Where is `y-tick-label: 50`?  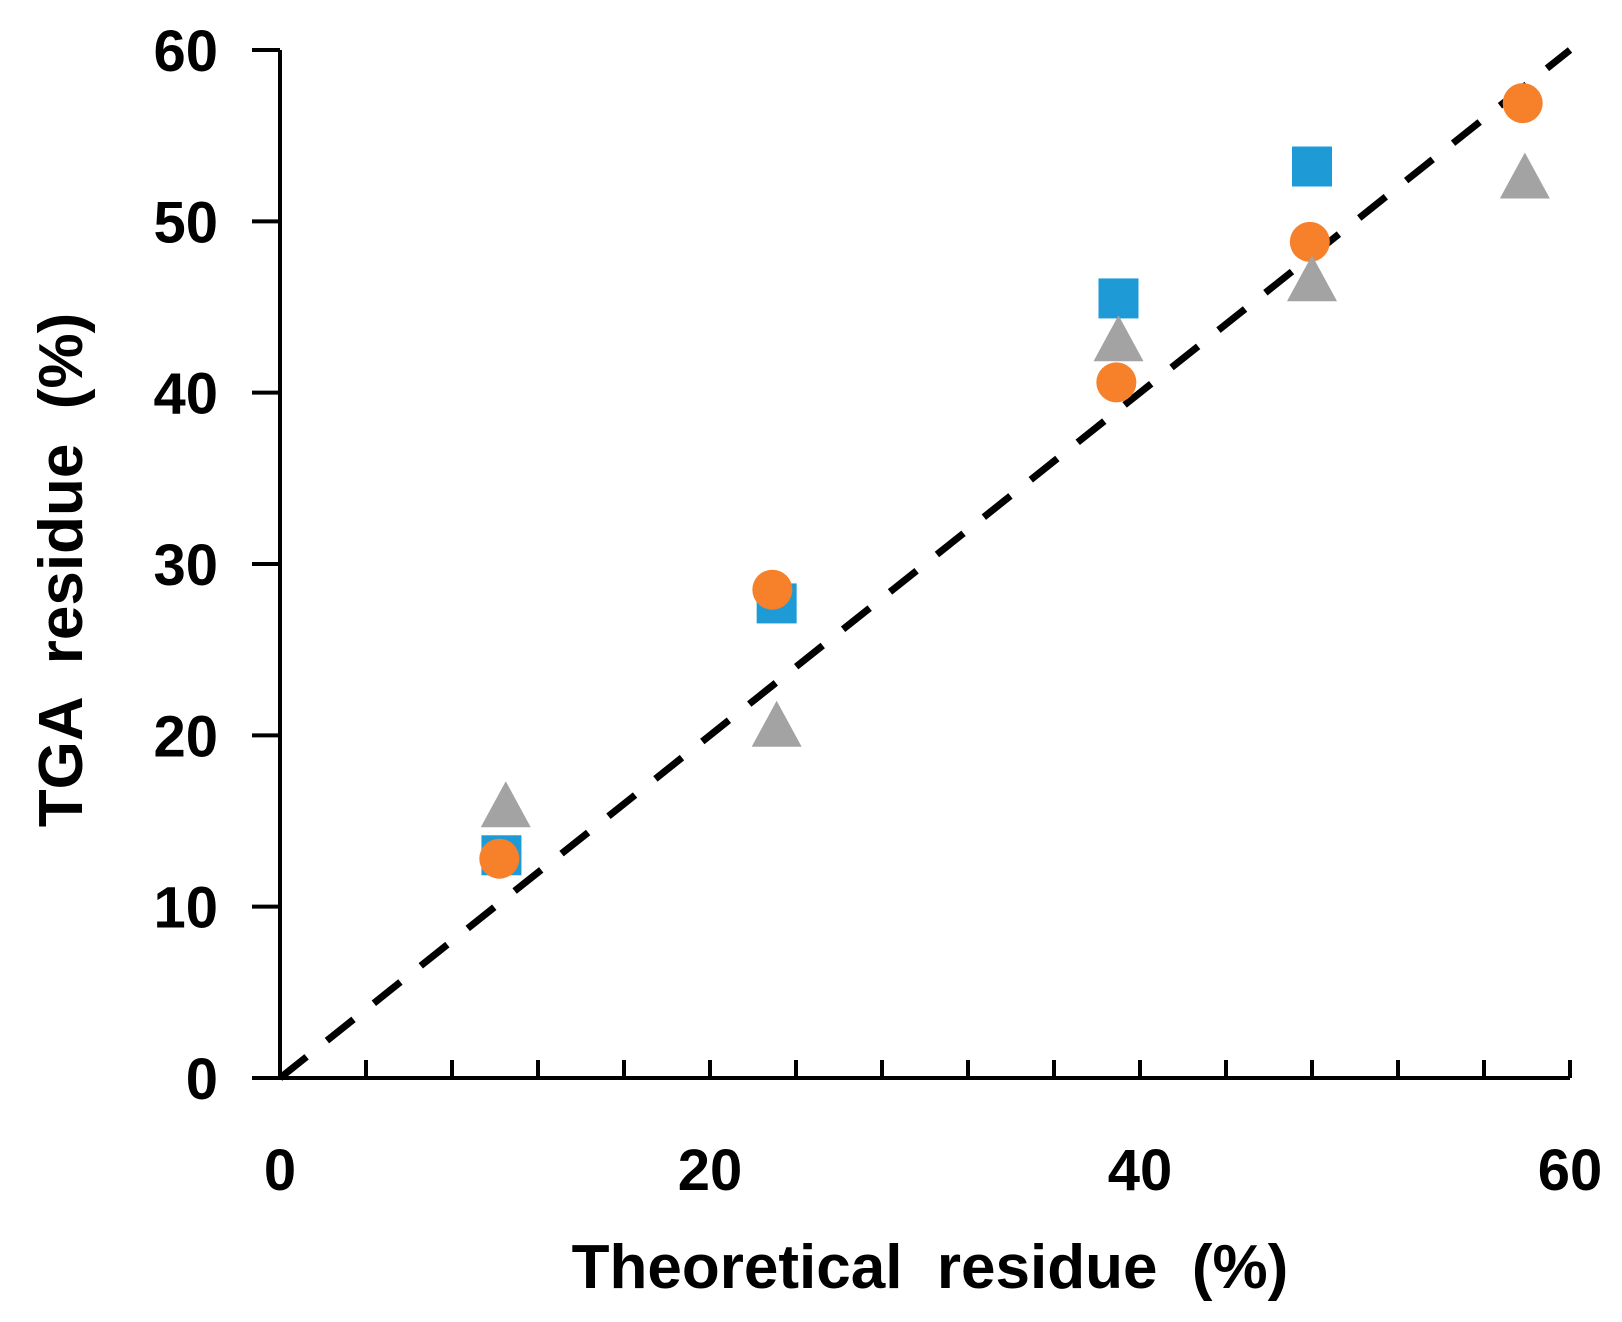 y-tick-label: 50 is located at coordinates (185, 222).